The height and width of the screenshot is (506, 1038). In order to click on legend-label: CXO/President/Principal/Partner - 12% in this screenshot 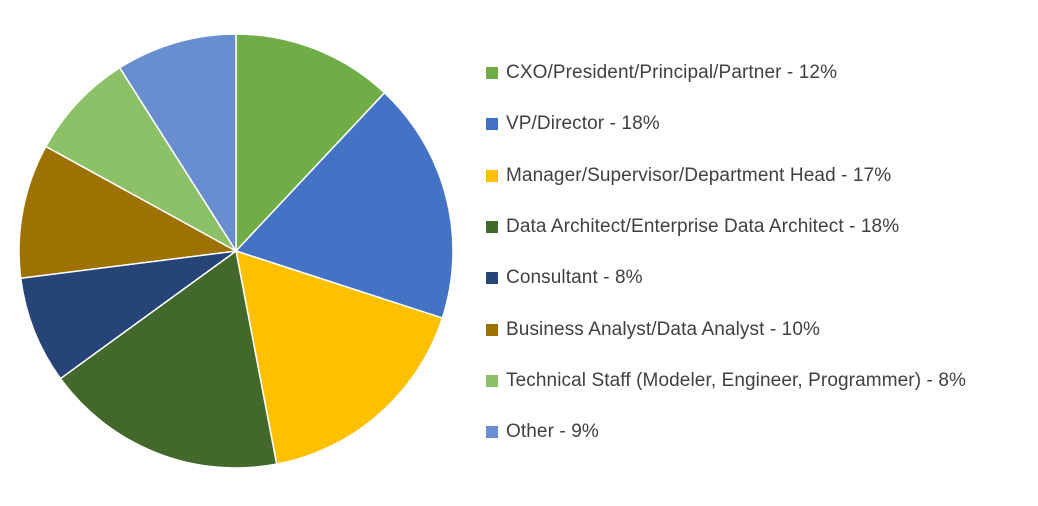, I will do `click(672, 72)`.